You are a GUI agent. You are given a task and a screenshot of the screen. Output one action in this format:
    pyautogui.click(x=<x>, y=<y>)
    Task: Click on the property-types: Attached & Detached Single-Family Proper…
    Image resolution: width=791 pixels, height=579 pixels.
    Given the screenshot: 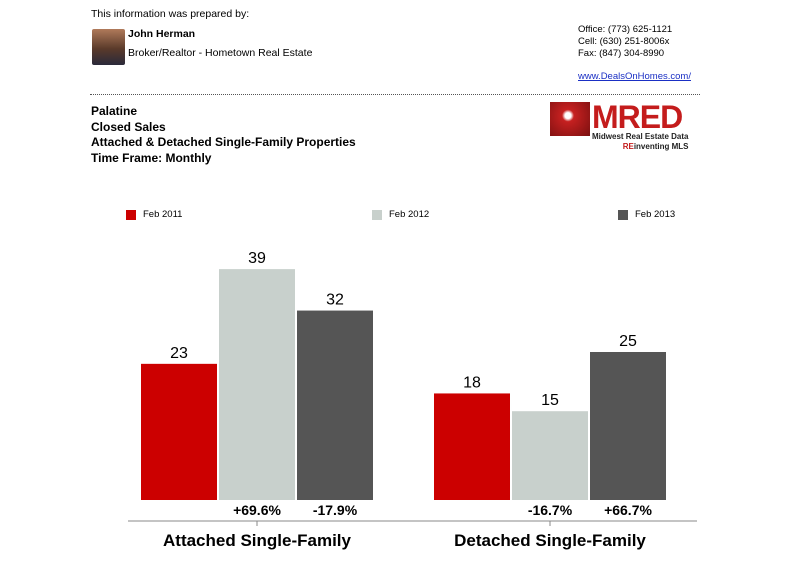 What is the action you would take?
    pyautogui.click(x=223, y=142)
    